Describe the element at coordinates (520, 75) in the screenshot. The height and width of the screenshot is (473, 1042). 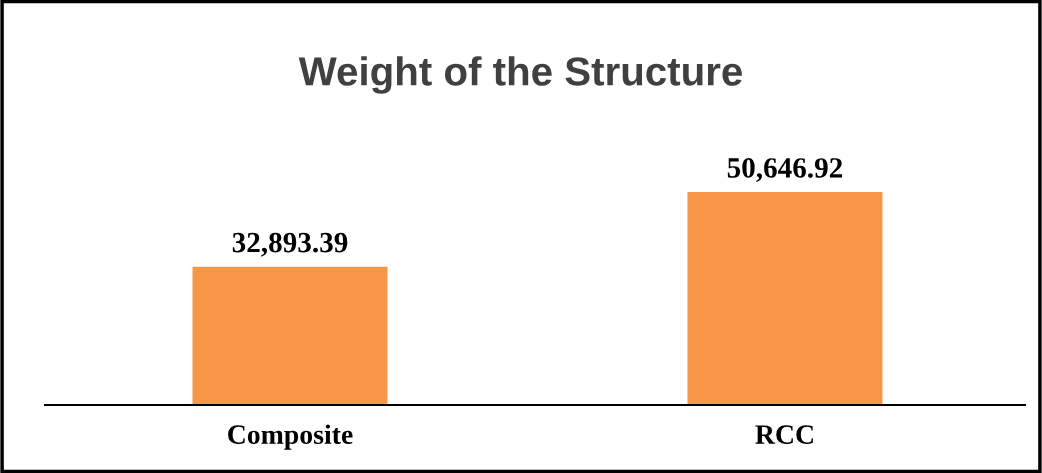
I see `chart-title: Weight of the Structure` at that location.